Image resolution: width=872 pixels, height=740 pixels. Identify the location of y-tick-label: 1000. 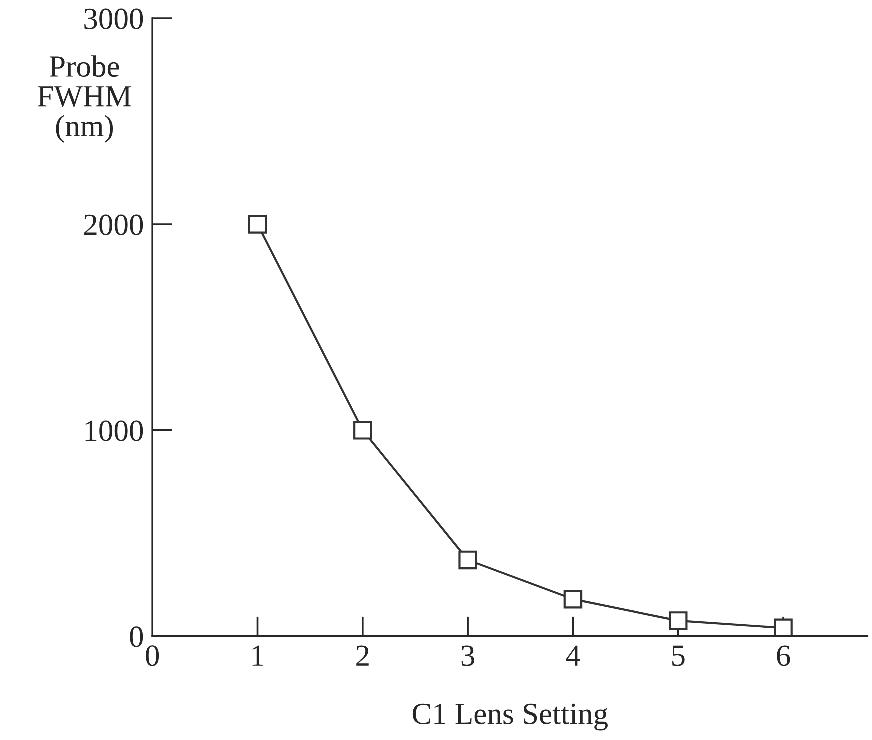
(115, 431).